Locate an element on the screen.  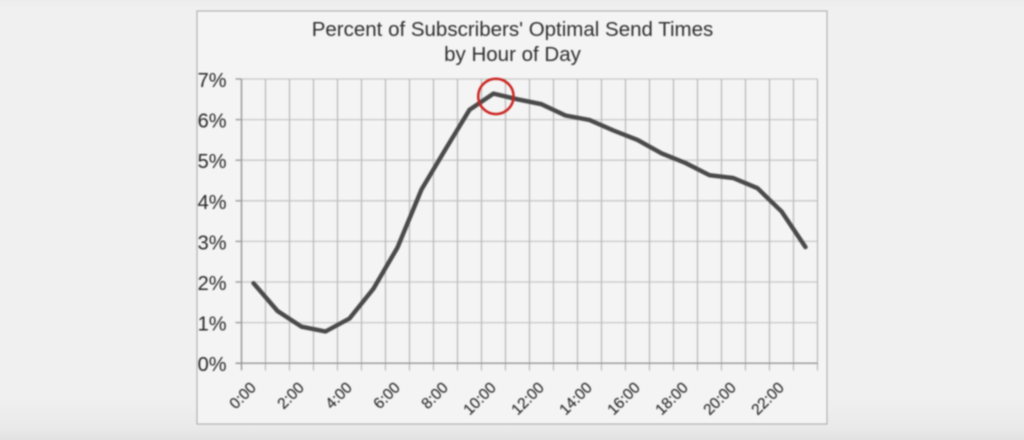
svg-text: 3% is located at coordinates (212, 243).